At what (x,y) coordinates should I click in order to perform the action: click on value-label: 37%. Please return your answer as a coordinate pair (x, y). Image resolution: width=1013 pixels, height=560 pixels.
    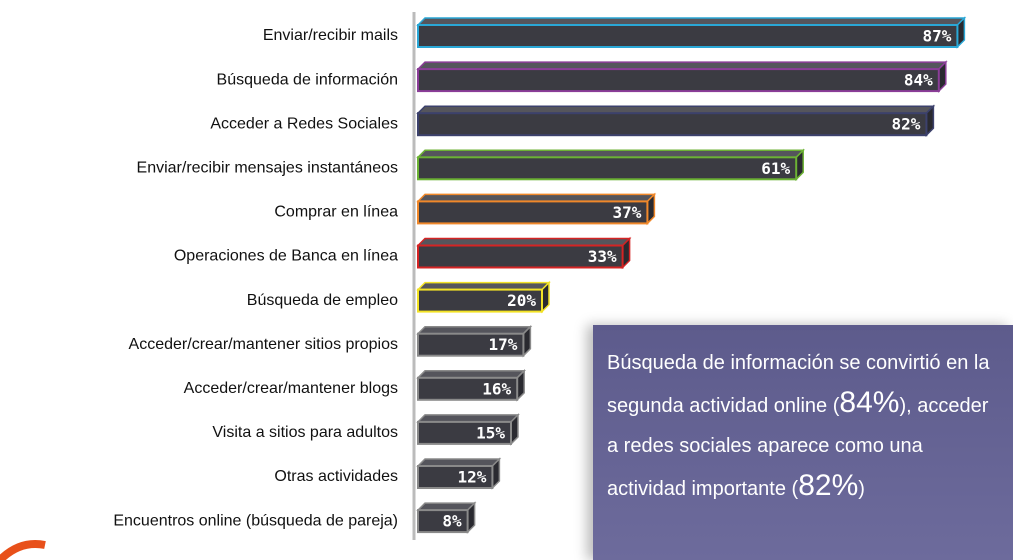
    Looking at the image, I should click on (626, 212).